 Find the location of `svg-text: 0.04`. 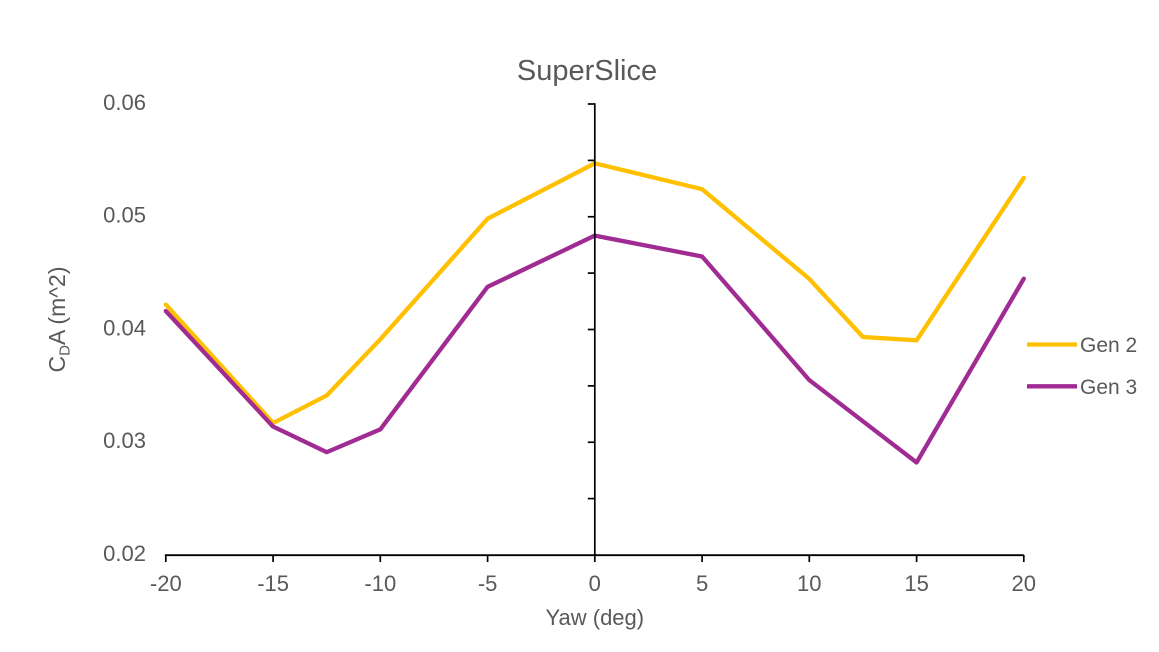

svg-text: 0.04 is located at coordinates (124, 327).